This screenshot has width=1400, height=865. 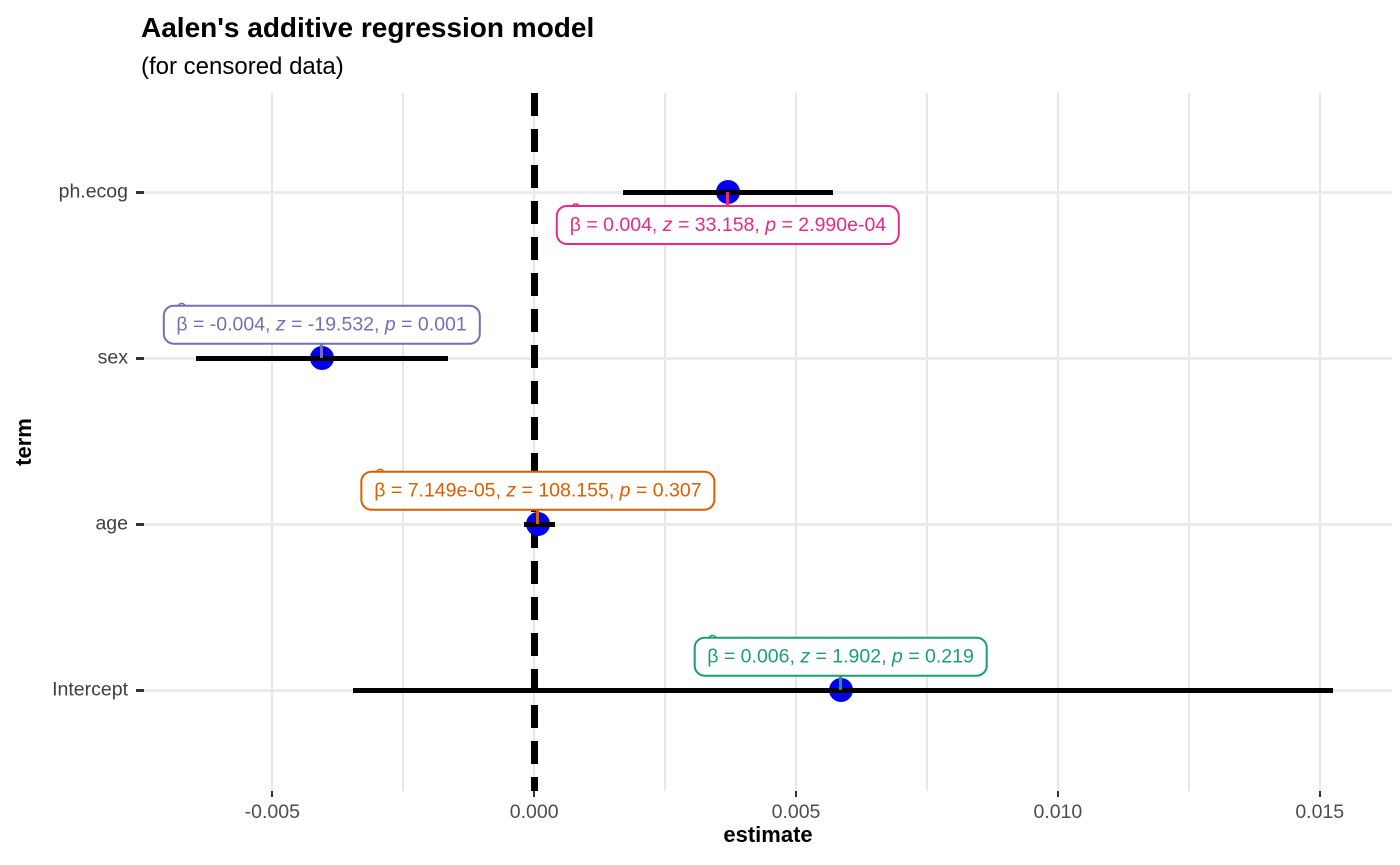 I want to click on x-axis-tick-label: 0.000, so click(x=534, y=812).